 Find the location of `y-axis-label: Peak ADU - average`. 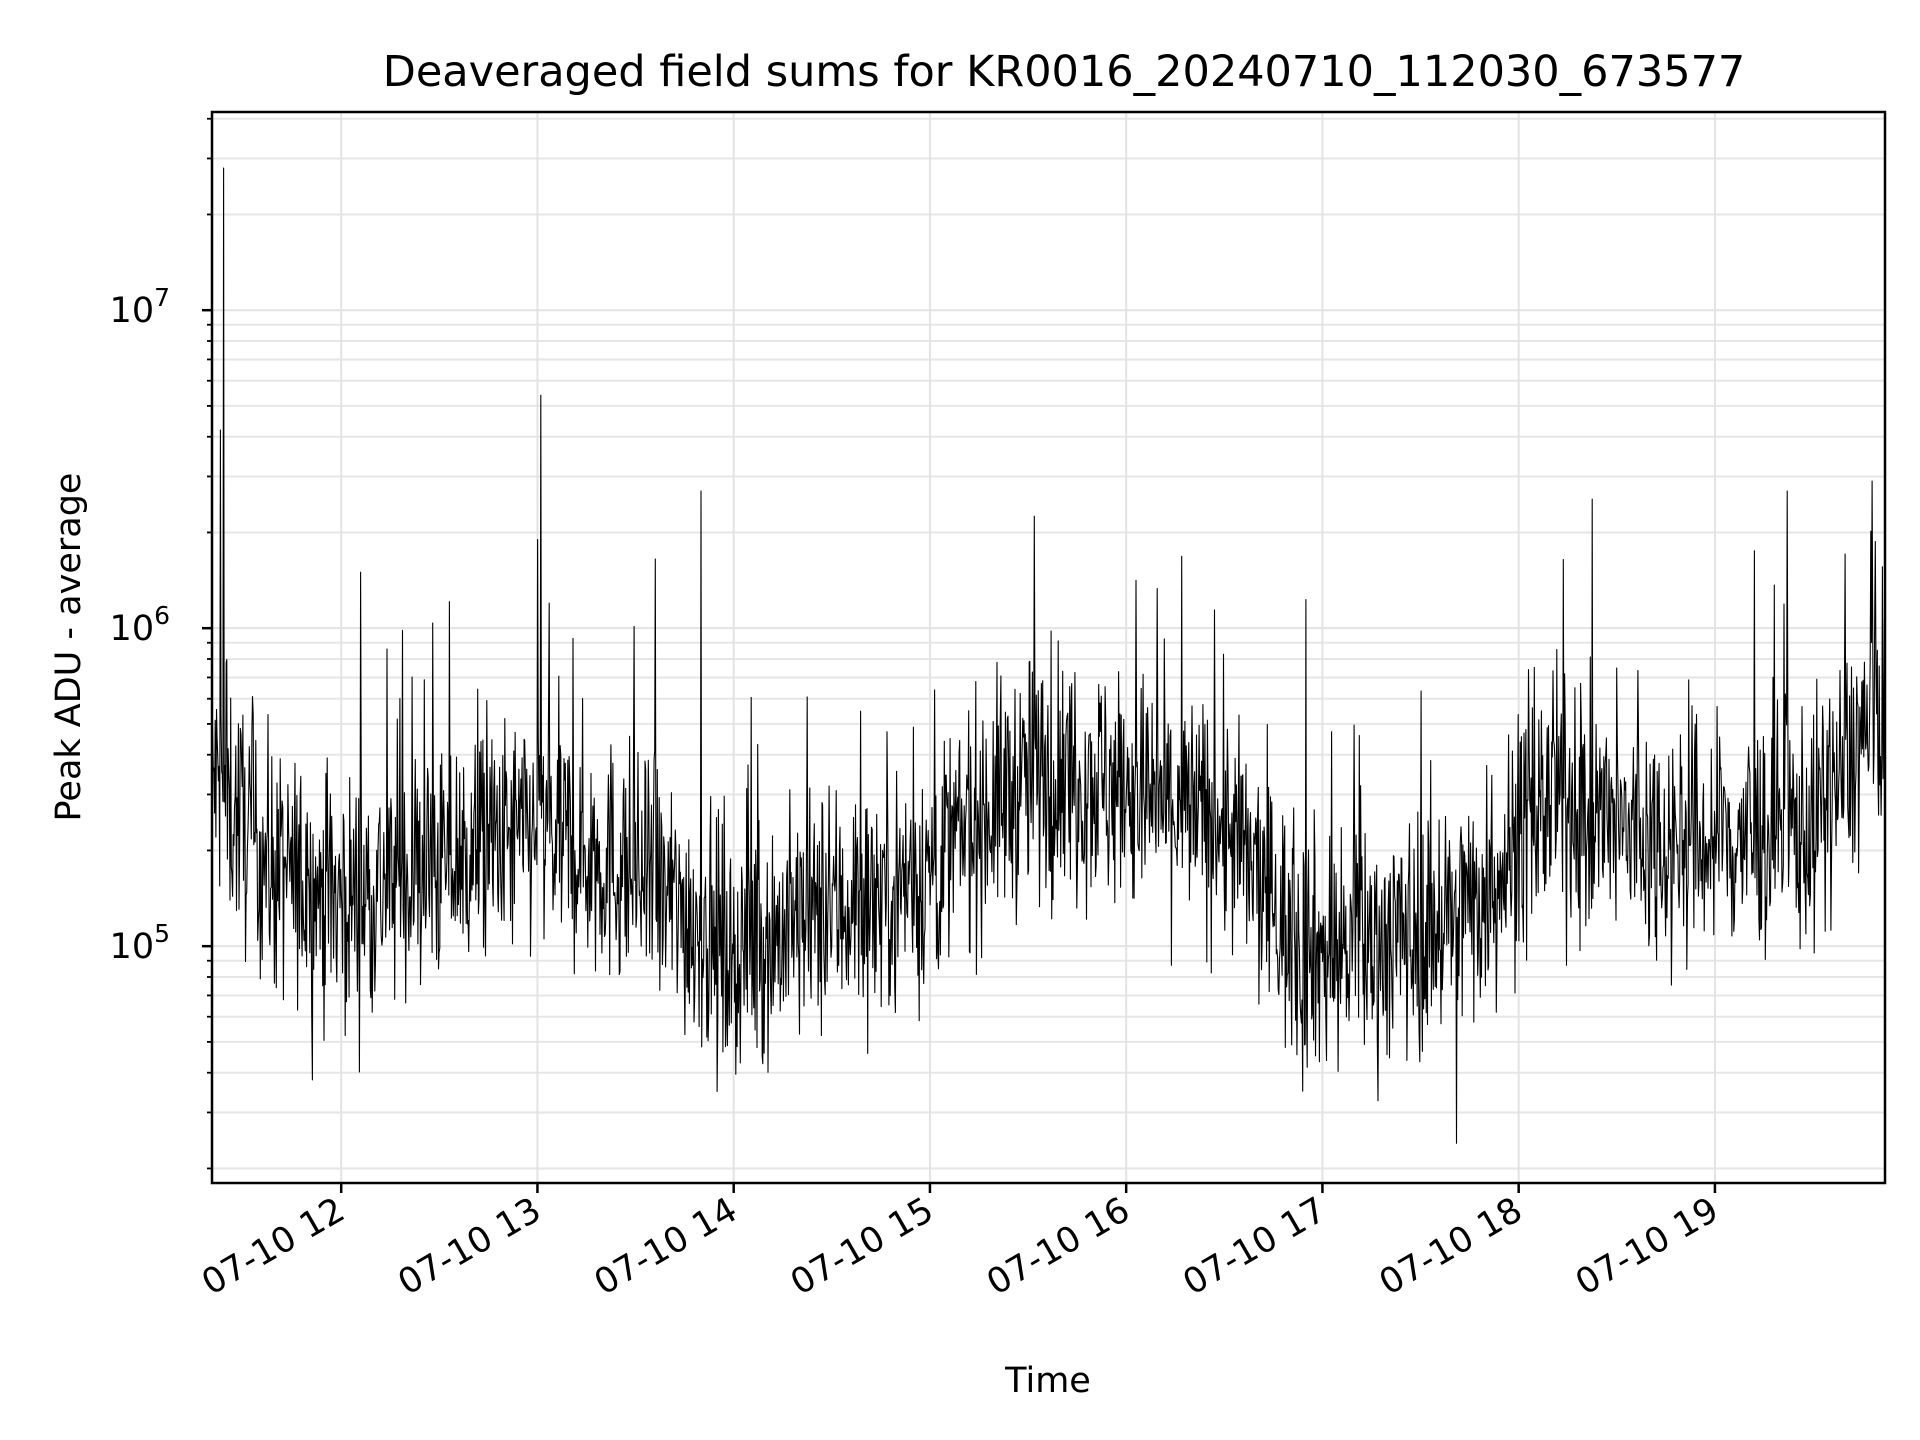

y-axis-label: Peak ADU - average is located at coordinates (69, 647).